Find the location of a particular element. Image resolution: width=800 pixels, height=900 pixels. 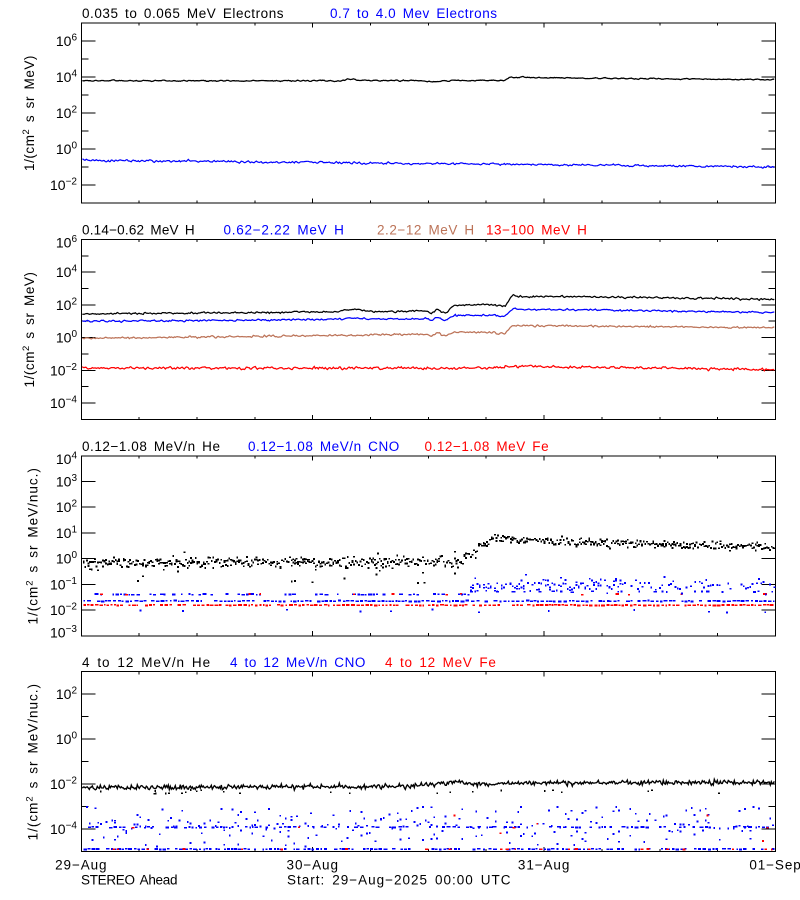

svg-text: 31−Aug is located at coordinates (544, 865).